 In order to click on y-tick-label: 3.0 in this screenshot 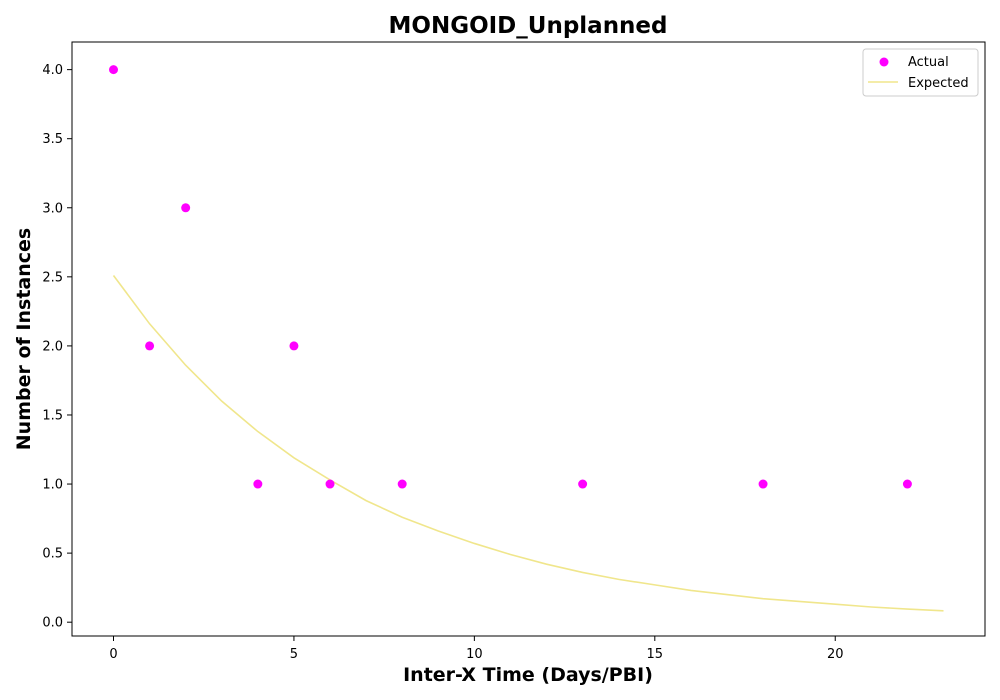, I will do `click(52, 208)`.